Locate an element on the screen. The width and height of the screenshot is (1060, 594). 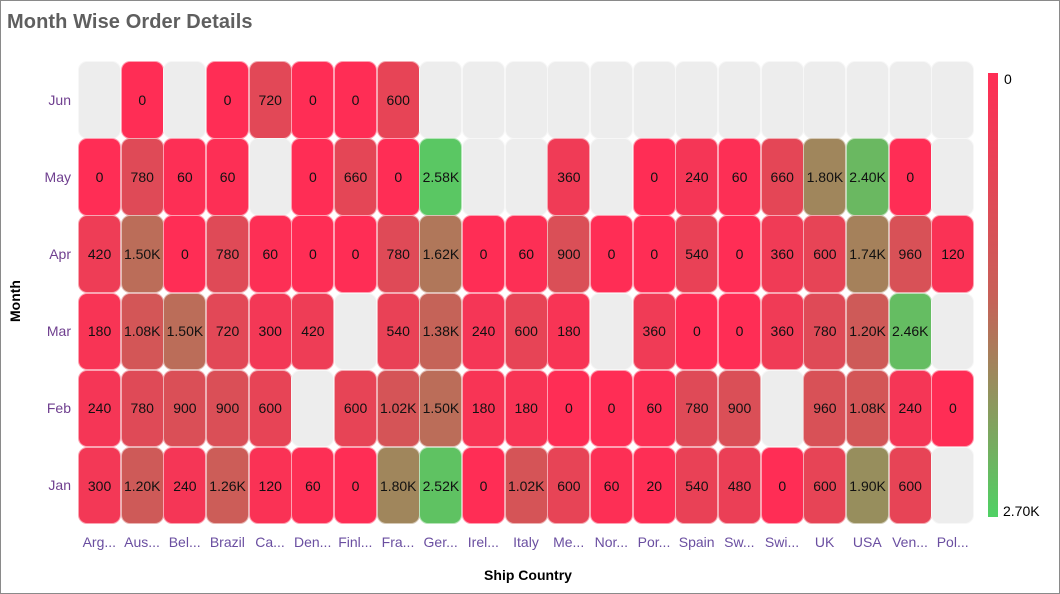
heatmap-cell: 2.52K is located at coordinates (441, 485).